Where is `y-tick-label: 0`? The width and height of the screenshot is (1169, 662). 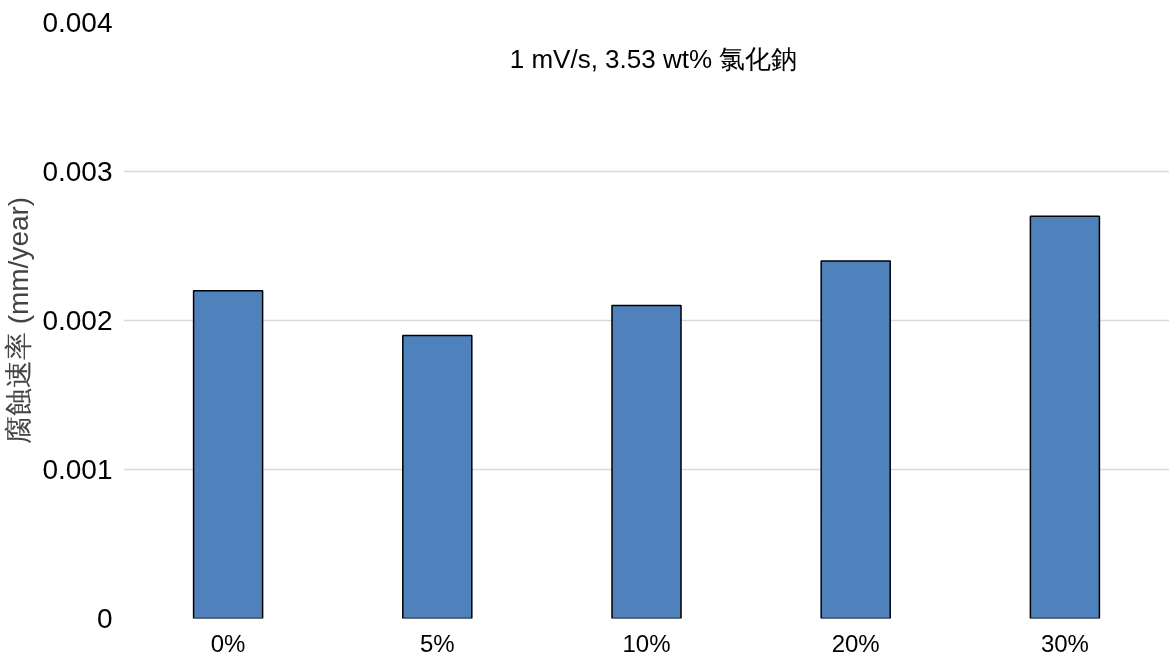
y-tick-label: 0 is located at coordinates (104, 618).